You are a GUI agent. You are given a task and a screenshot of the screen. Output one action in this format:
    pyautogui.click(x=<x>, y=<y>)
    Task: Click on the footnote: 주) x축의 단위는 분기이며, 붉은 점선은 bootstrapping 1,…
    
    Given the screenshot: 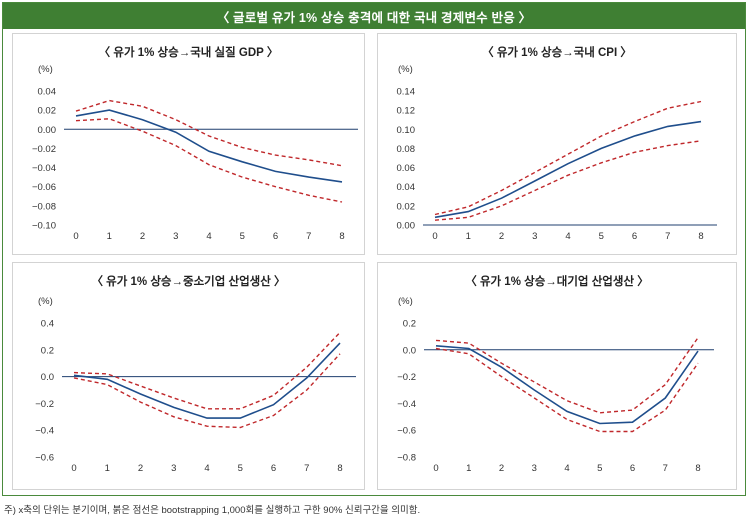 What is the action you would take?
    pyautogui.click(x=212, y=510)
    